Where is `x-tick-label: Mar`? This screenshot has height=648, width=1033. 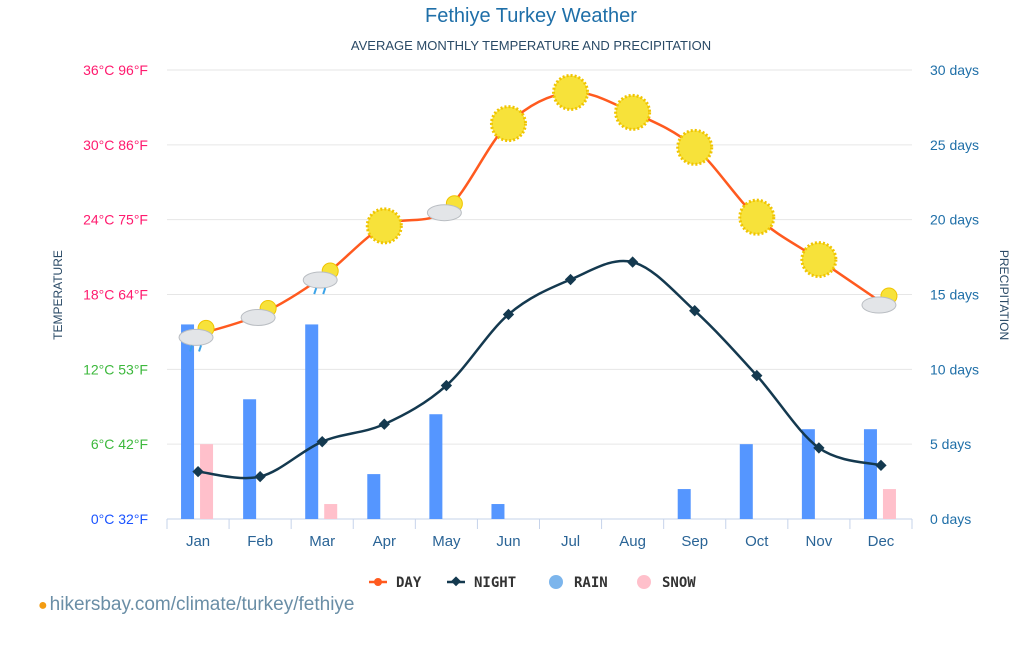 x-tick-label: Mar is located at coordinates (322, 541).